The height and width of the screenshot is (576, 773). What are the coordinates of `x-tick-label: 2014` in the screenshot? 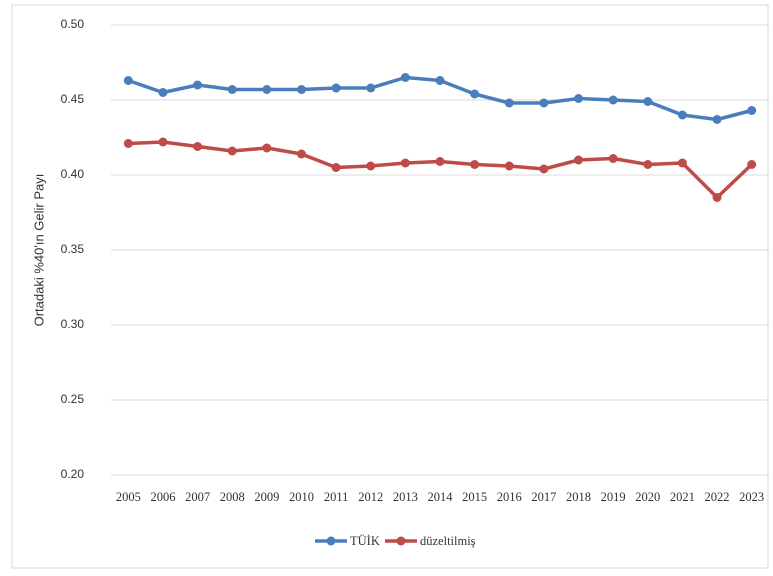 It's located at (441, 497).